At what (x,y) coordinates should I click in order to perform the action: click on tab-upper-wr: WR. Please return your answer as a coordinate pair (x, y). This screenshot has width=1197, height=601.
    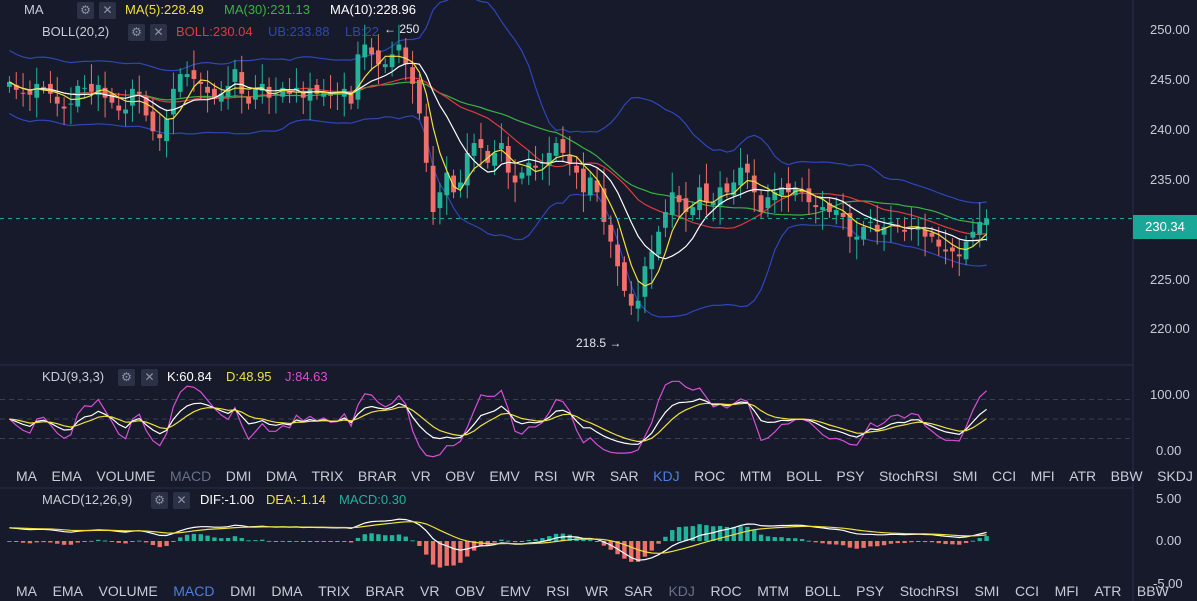
    Looking at the image, I should click on (584, 476).